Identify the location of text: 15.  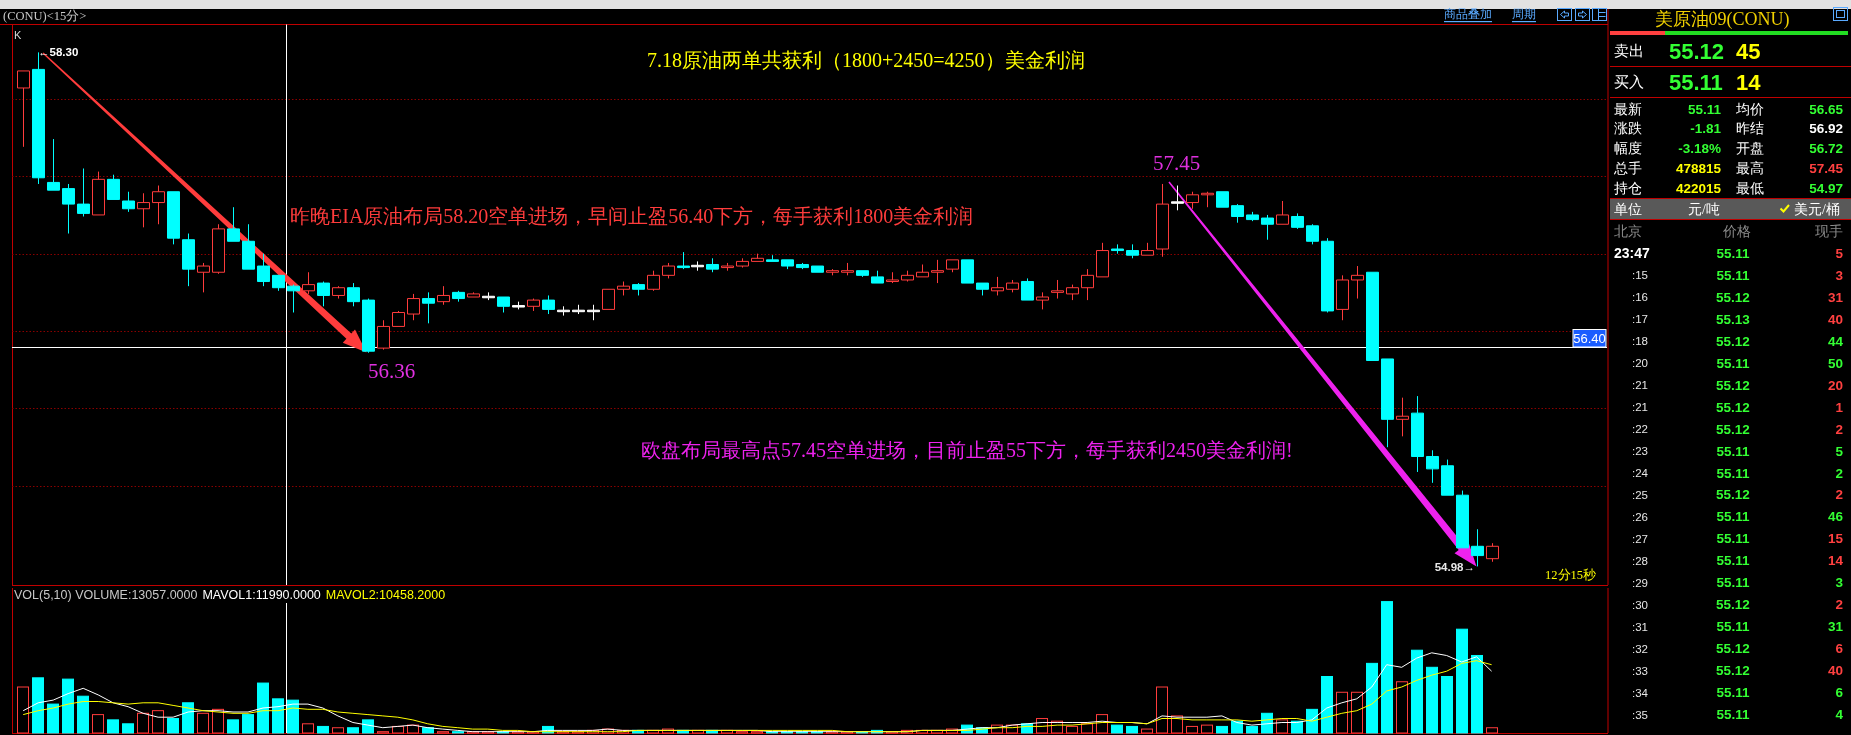
(1835, 539).